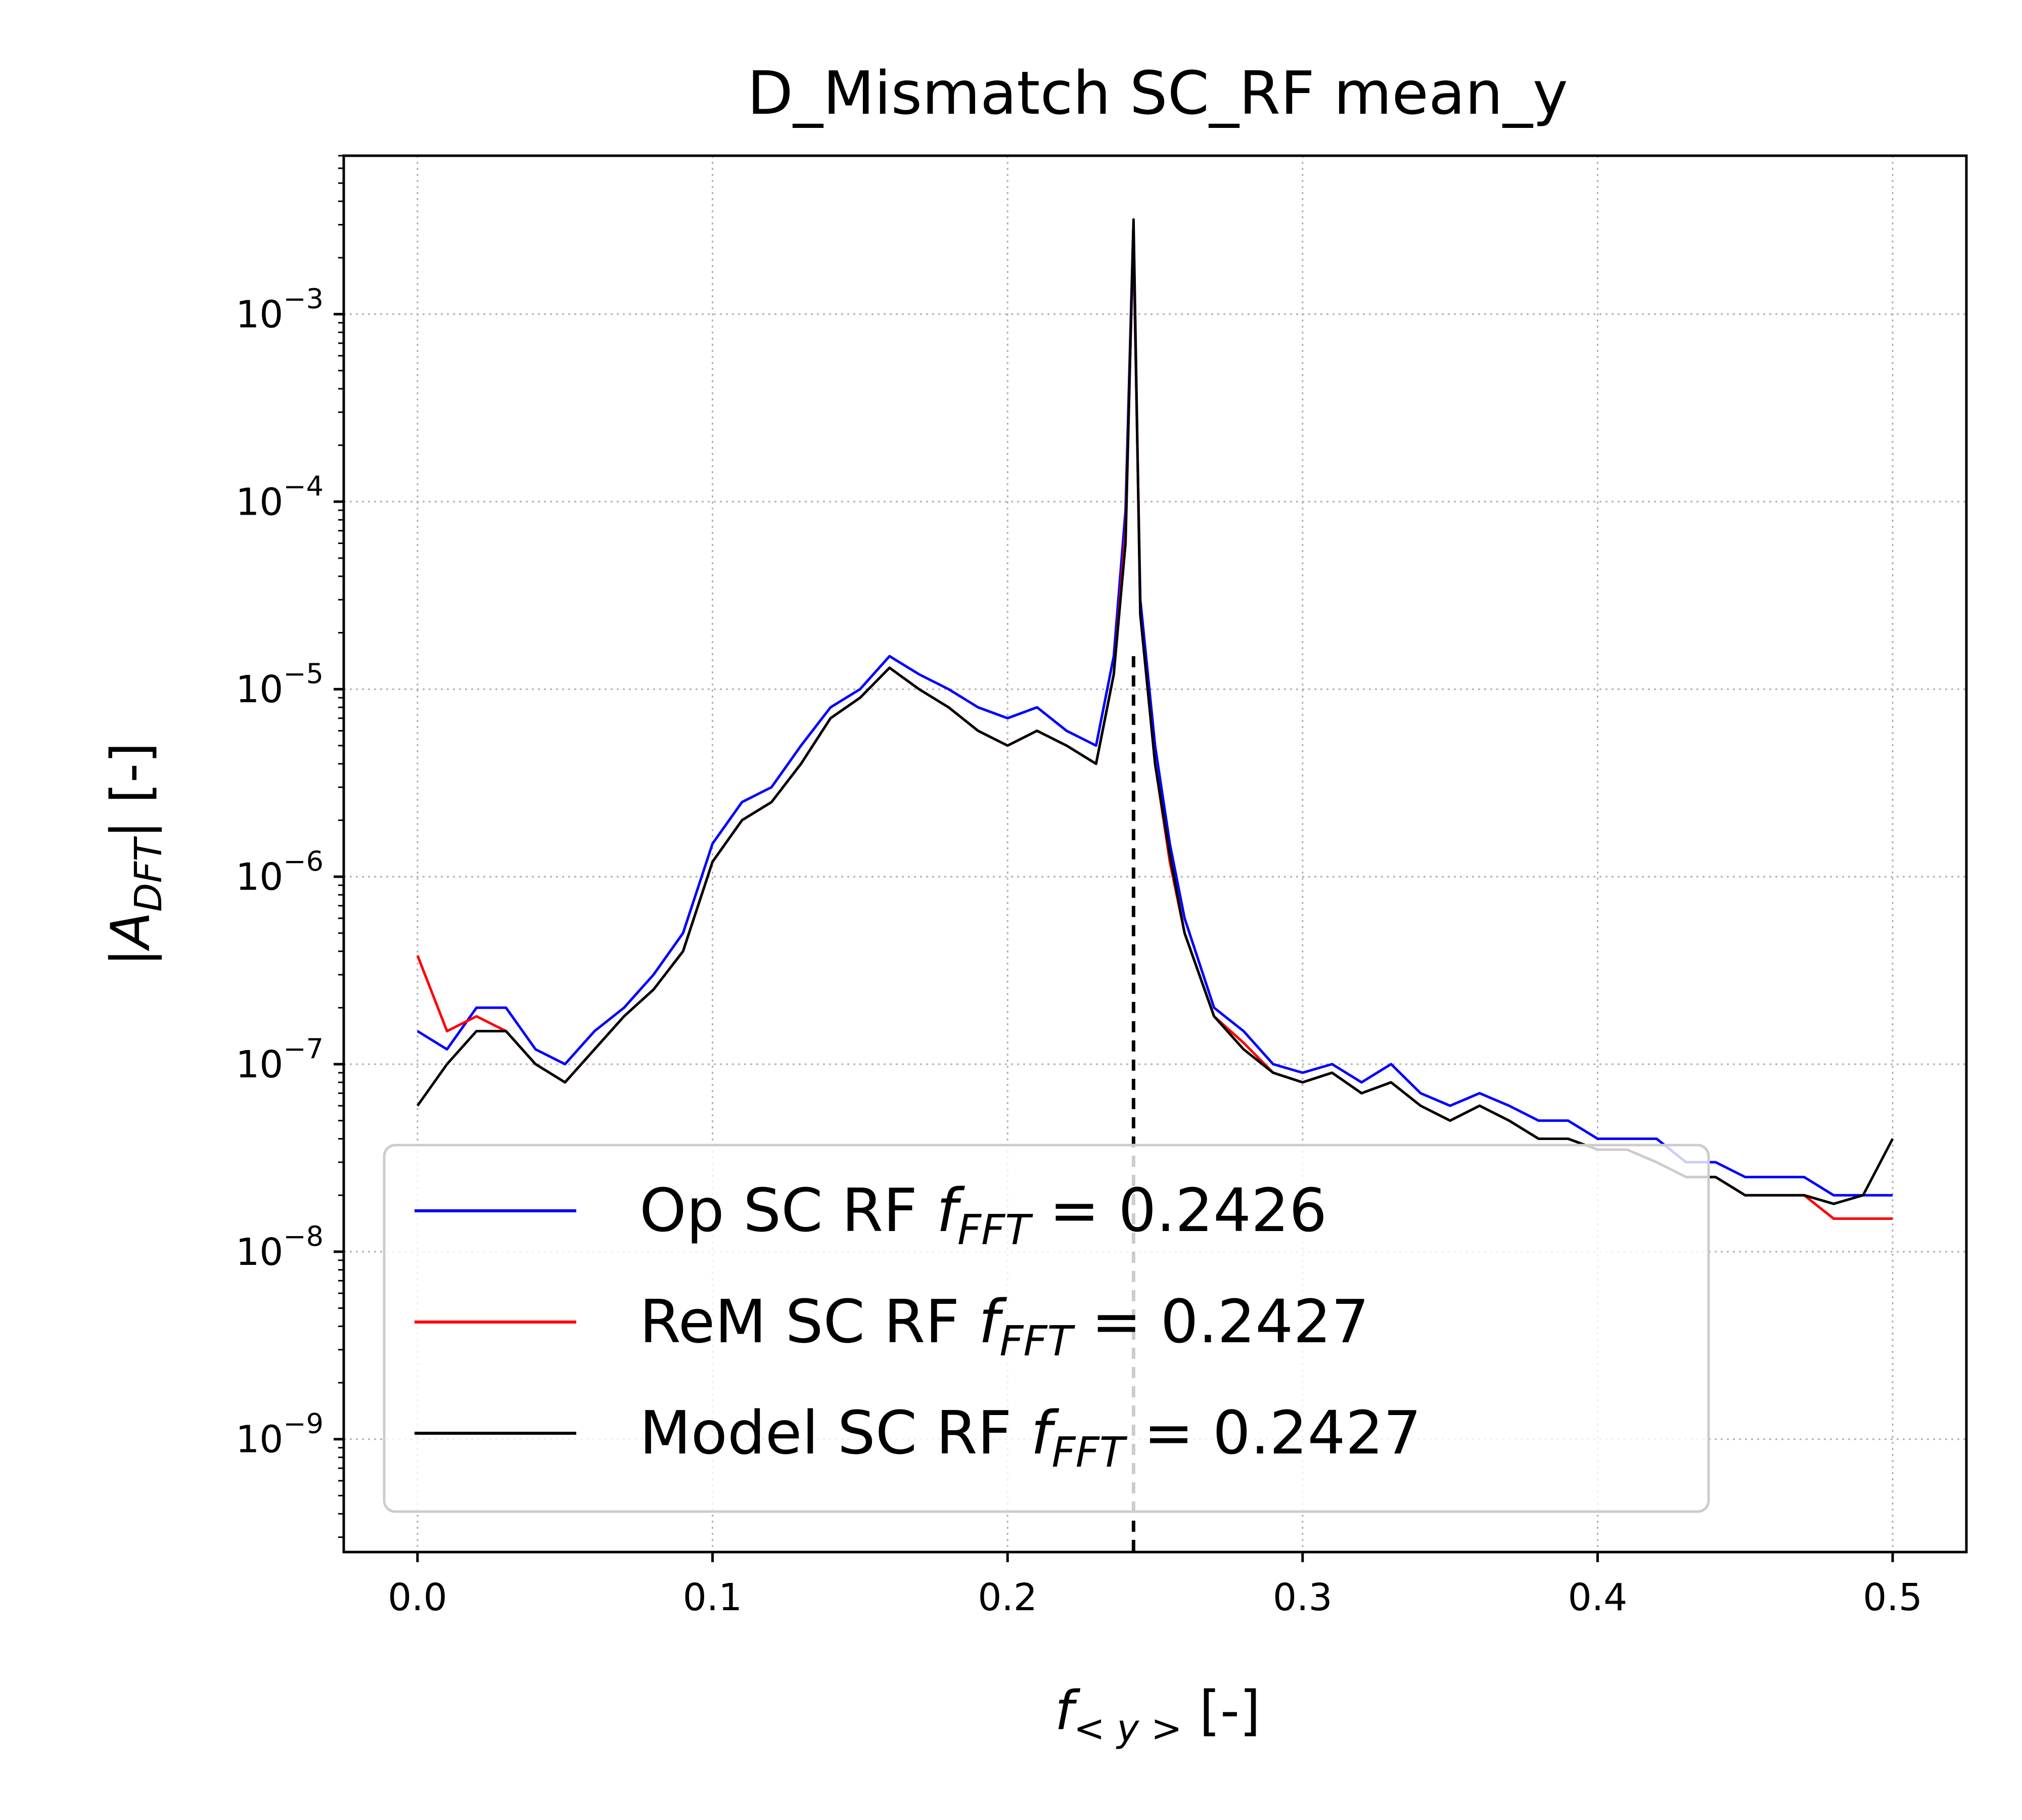 The width and height of the screenshot is (2022, 1820). What do you see at coordinates (280, 1059) in the screenshot?
I see `y-tick-label: 10⁻⁷` at bounding box center [280, 1059].